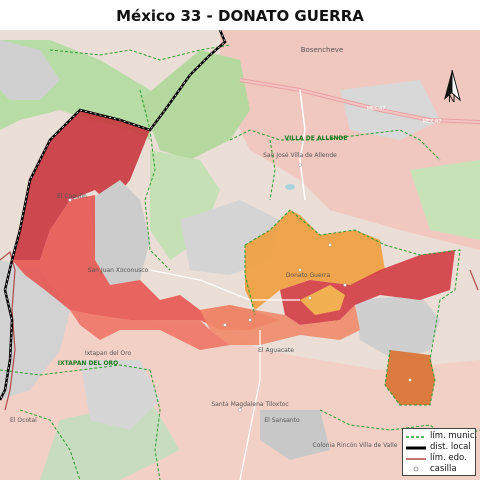  I want to click on label-mex47-b: MEX 47, so click(432, 122).